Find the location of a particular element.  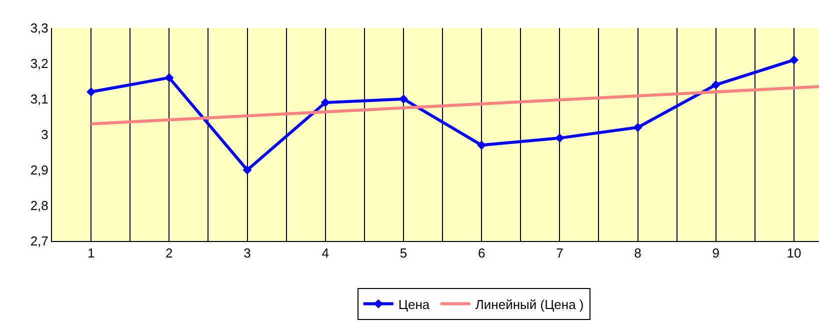

y-tick-label: 2,8 is located at coordinates (39, 206).